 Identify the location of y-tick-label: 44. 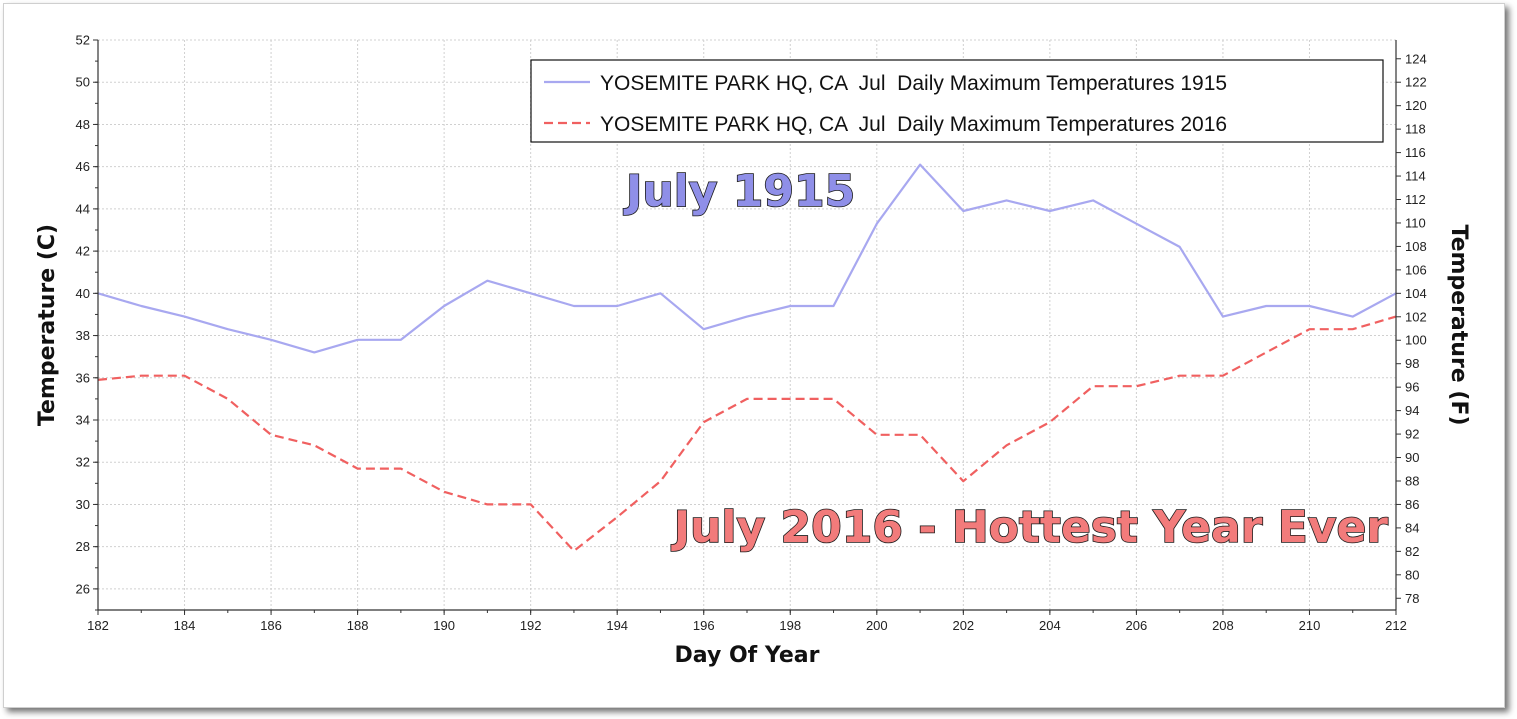
(83, 208).